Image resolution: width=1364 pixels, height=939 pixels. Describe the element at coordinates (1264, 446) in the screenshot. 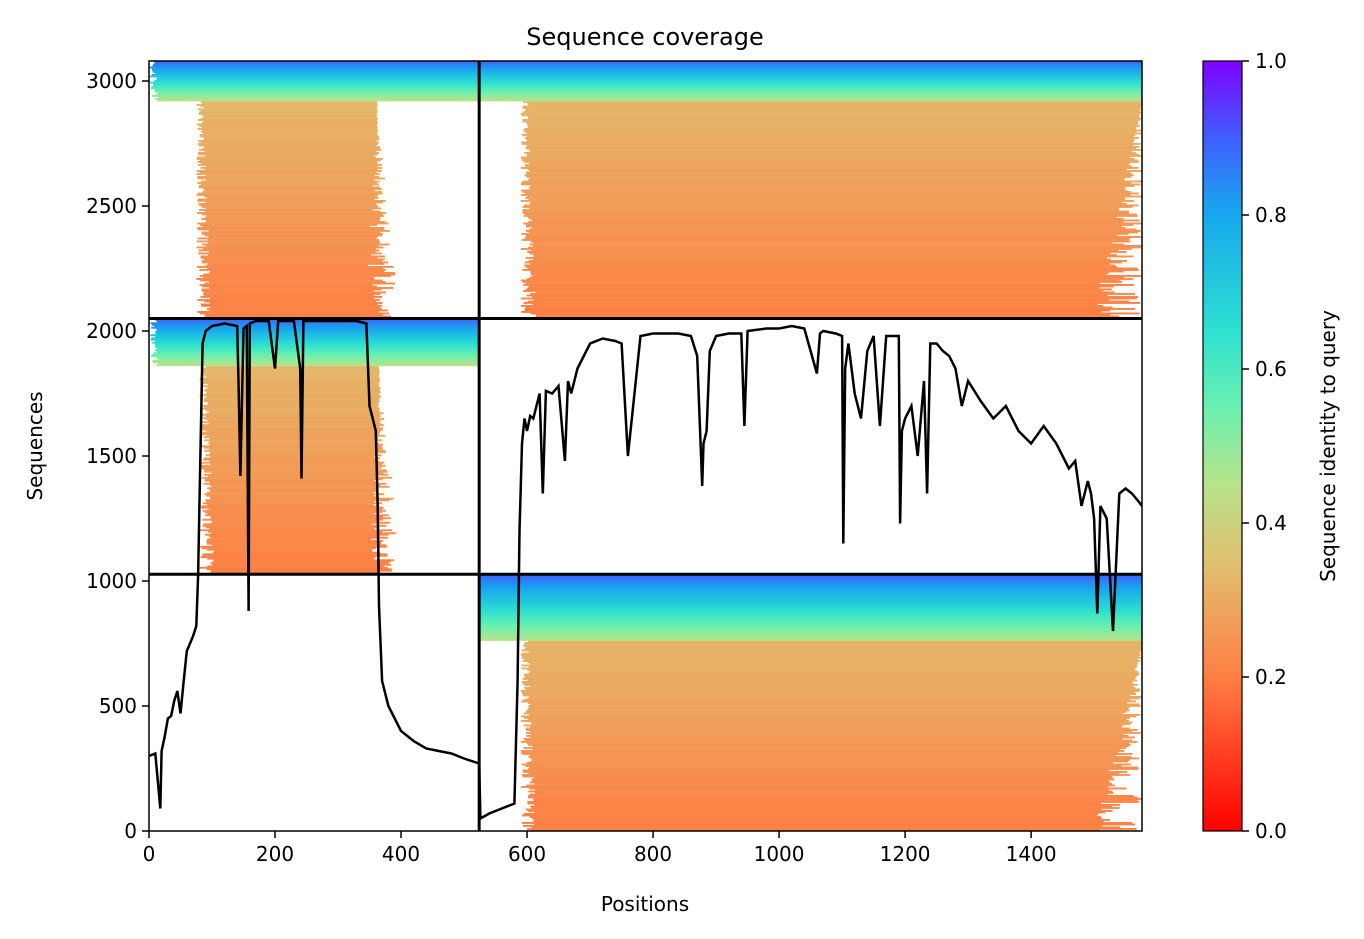

I see `colorbar-axis: 0.0 0.2 0.4 0.6 0.8 1.0` at that location.